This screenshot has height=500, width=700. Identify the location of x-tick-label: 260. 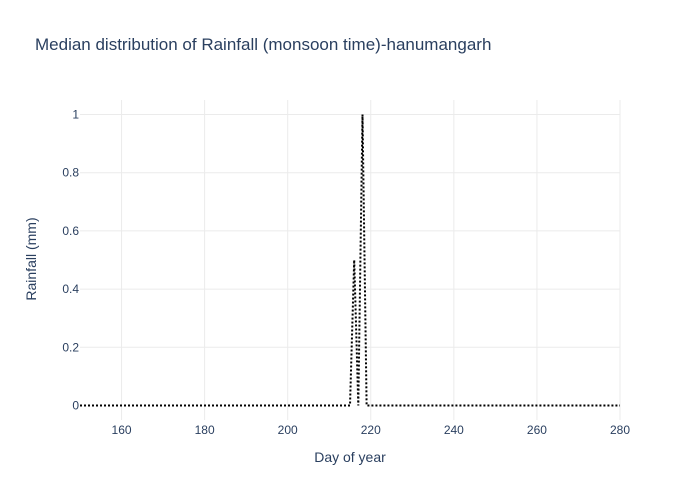
(537, 430).